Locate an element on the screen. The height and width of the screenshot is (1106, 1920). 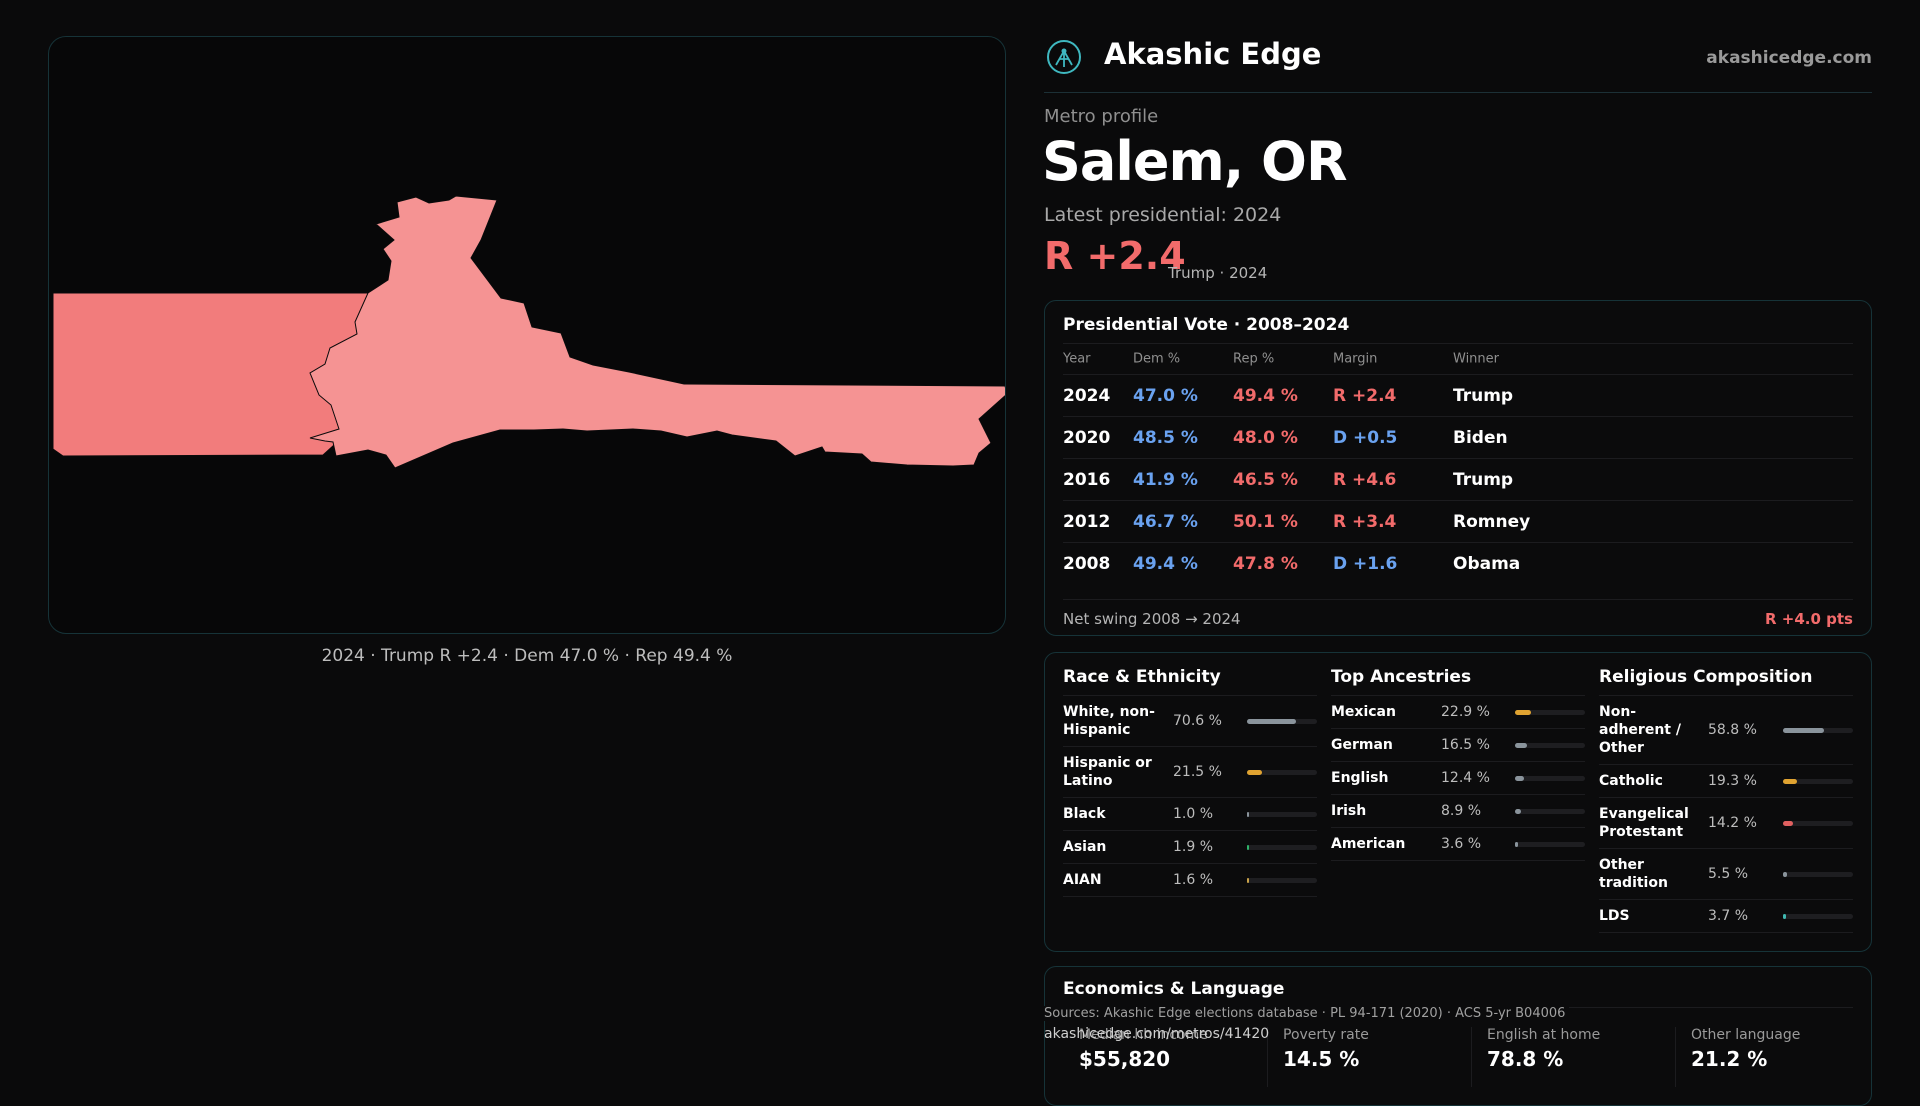
econ-english-home: English at home 78.8 % is located at coordinates (1543, 1049).